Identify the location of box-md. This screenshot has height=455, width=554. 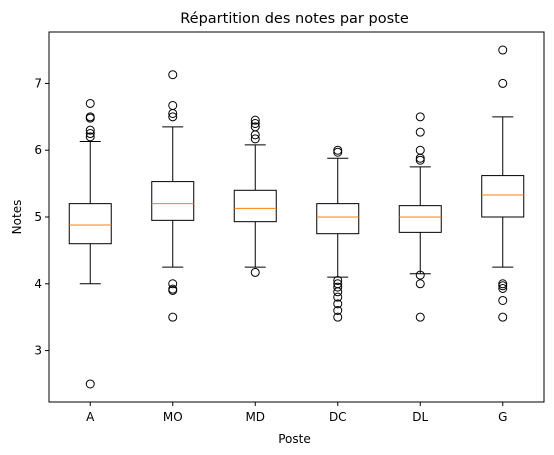
(255, 206).